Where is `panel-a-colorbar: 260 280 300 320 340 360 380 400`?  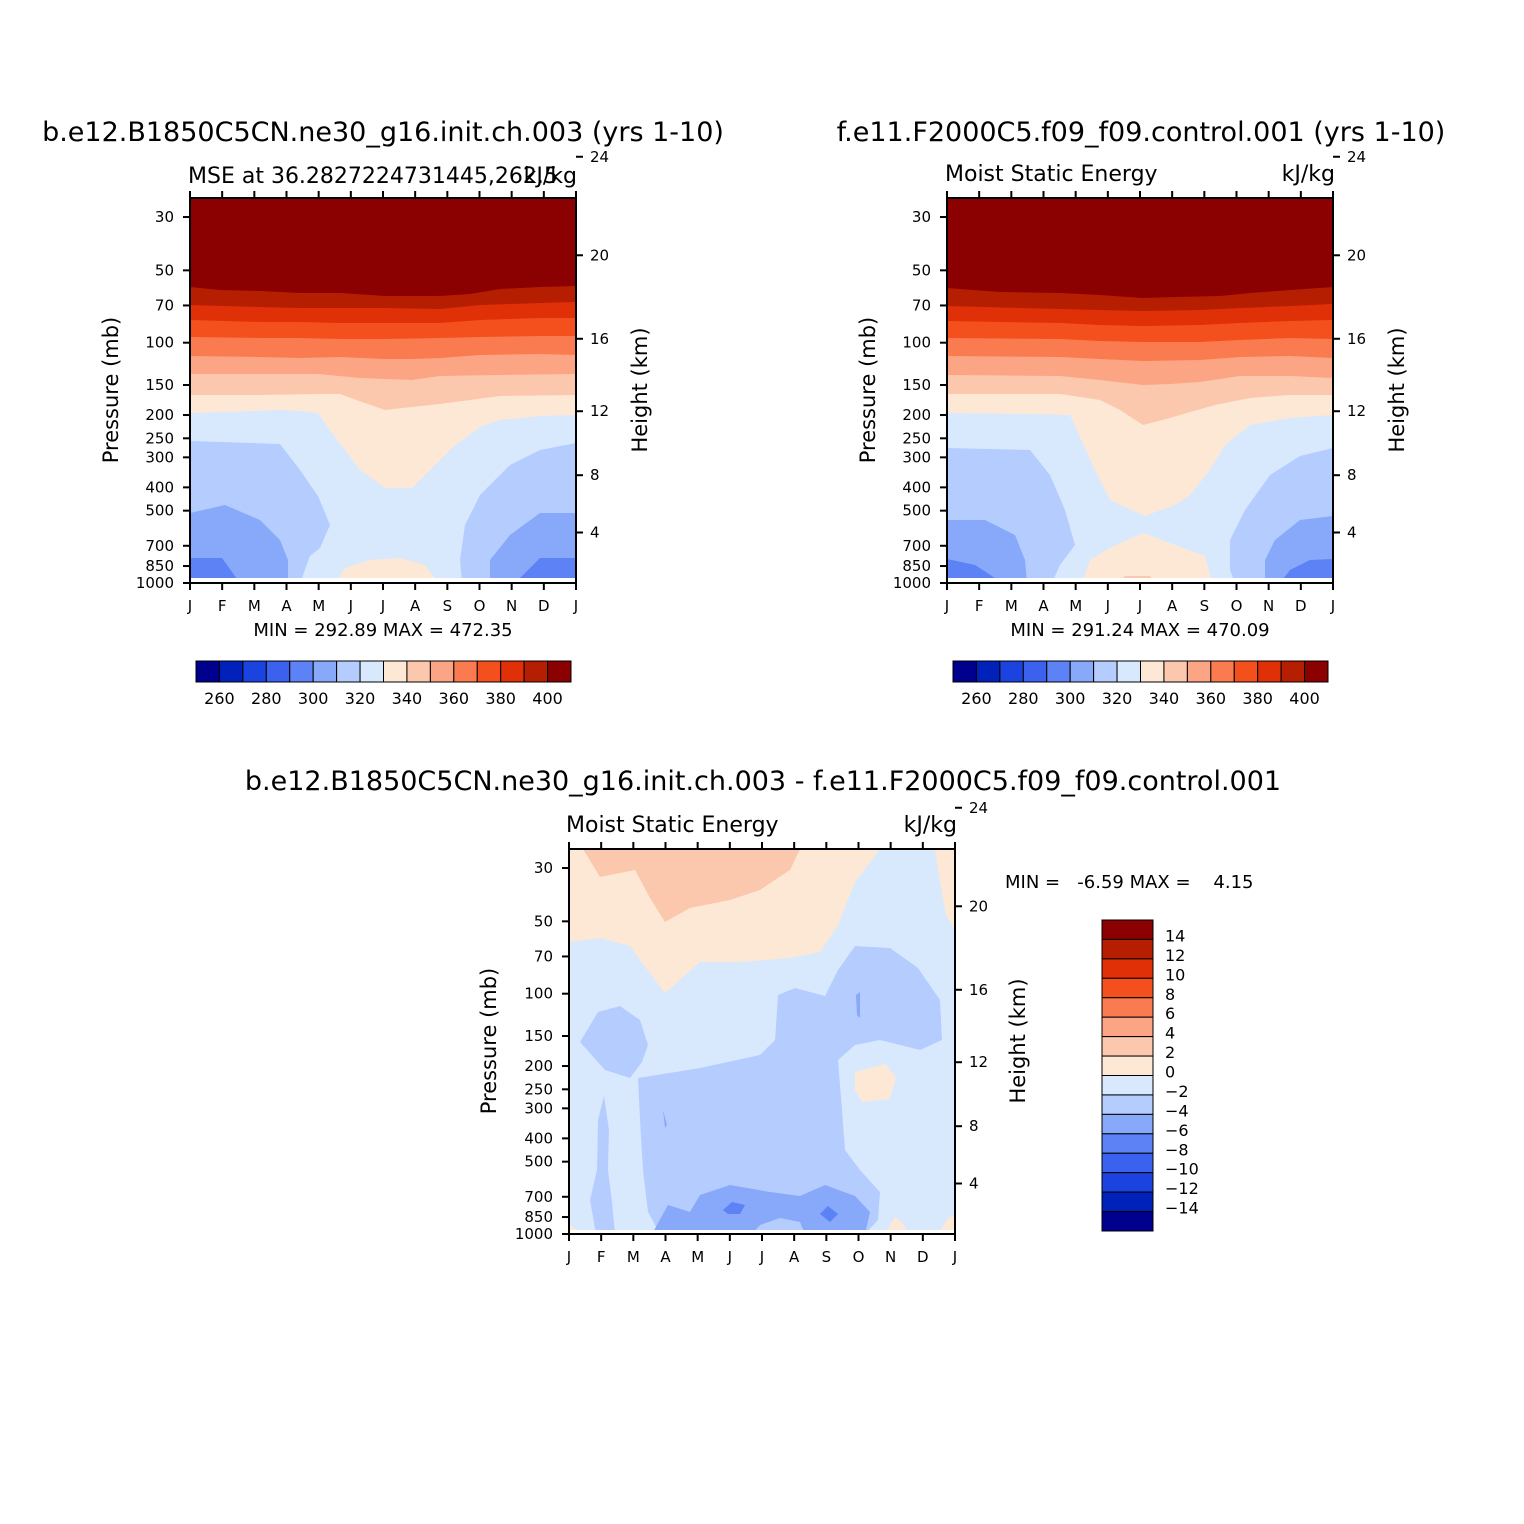 panel-a-colorbar: 260 280 300 320 340 360 380 400 is located at coordinates (383, 684).